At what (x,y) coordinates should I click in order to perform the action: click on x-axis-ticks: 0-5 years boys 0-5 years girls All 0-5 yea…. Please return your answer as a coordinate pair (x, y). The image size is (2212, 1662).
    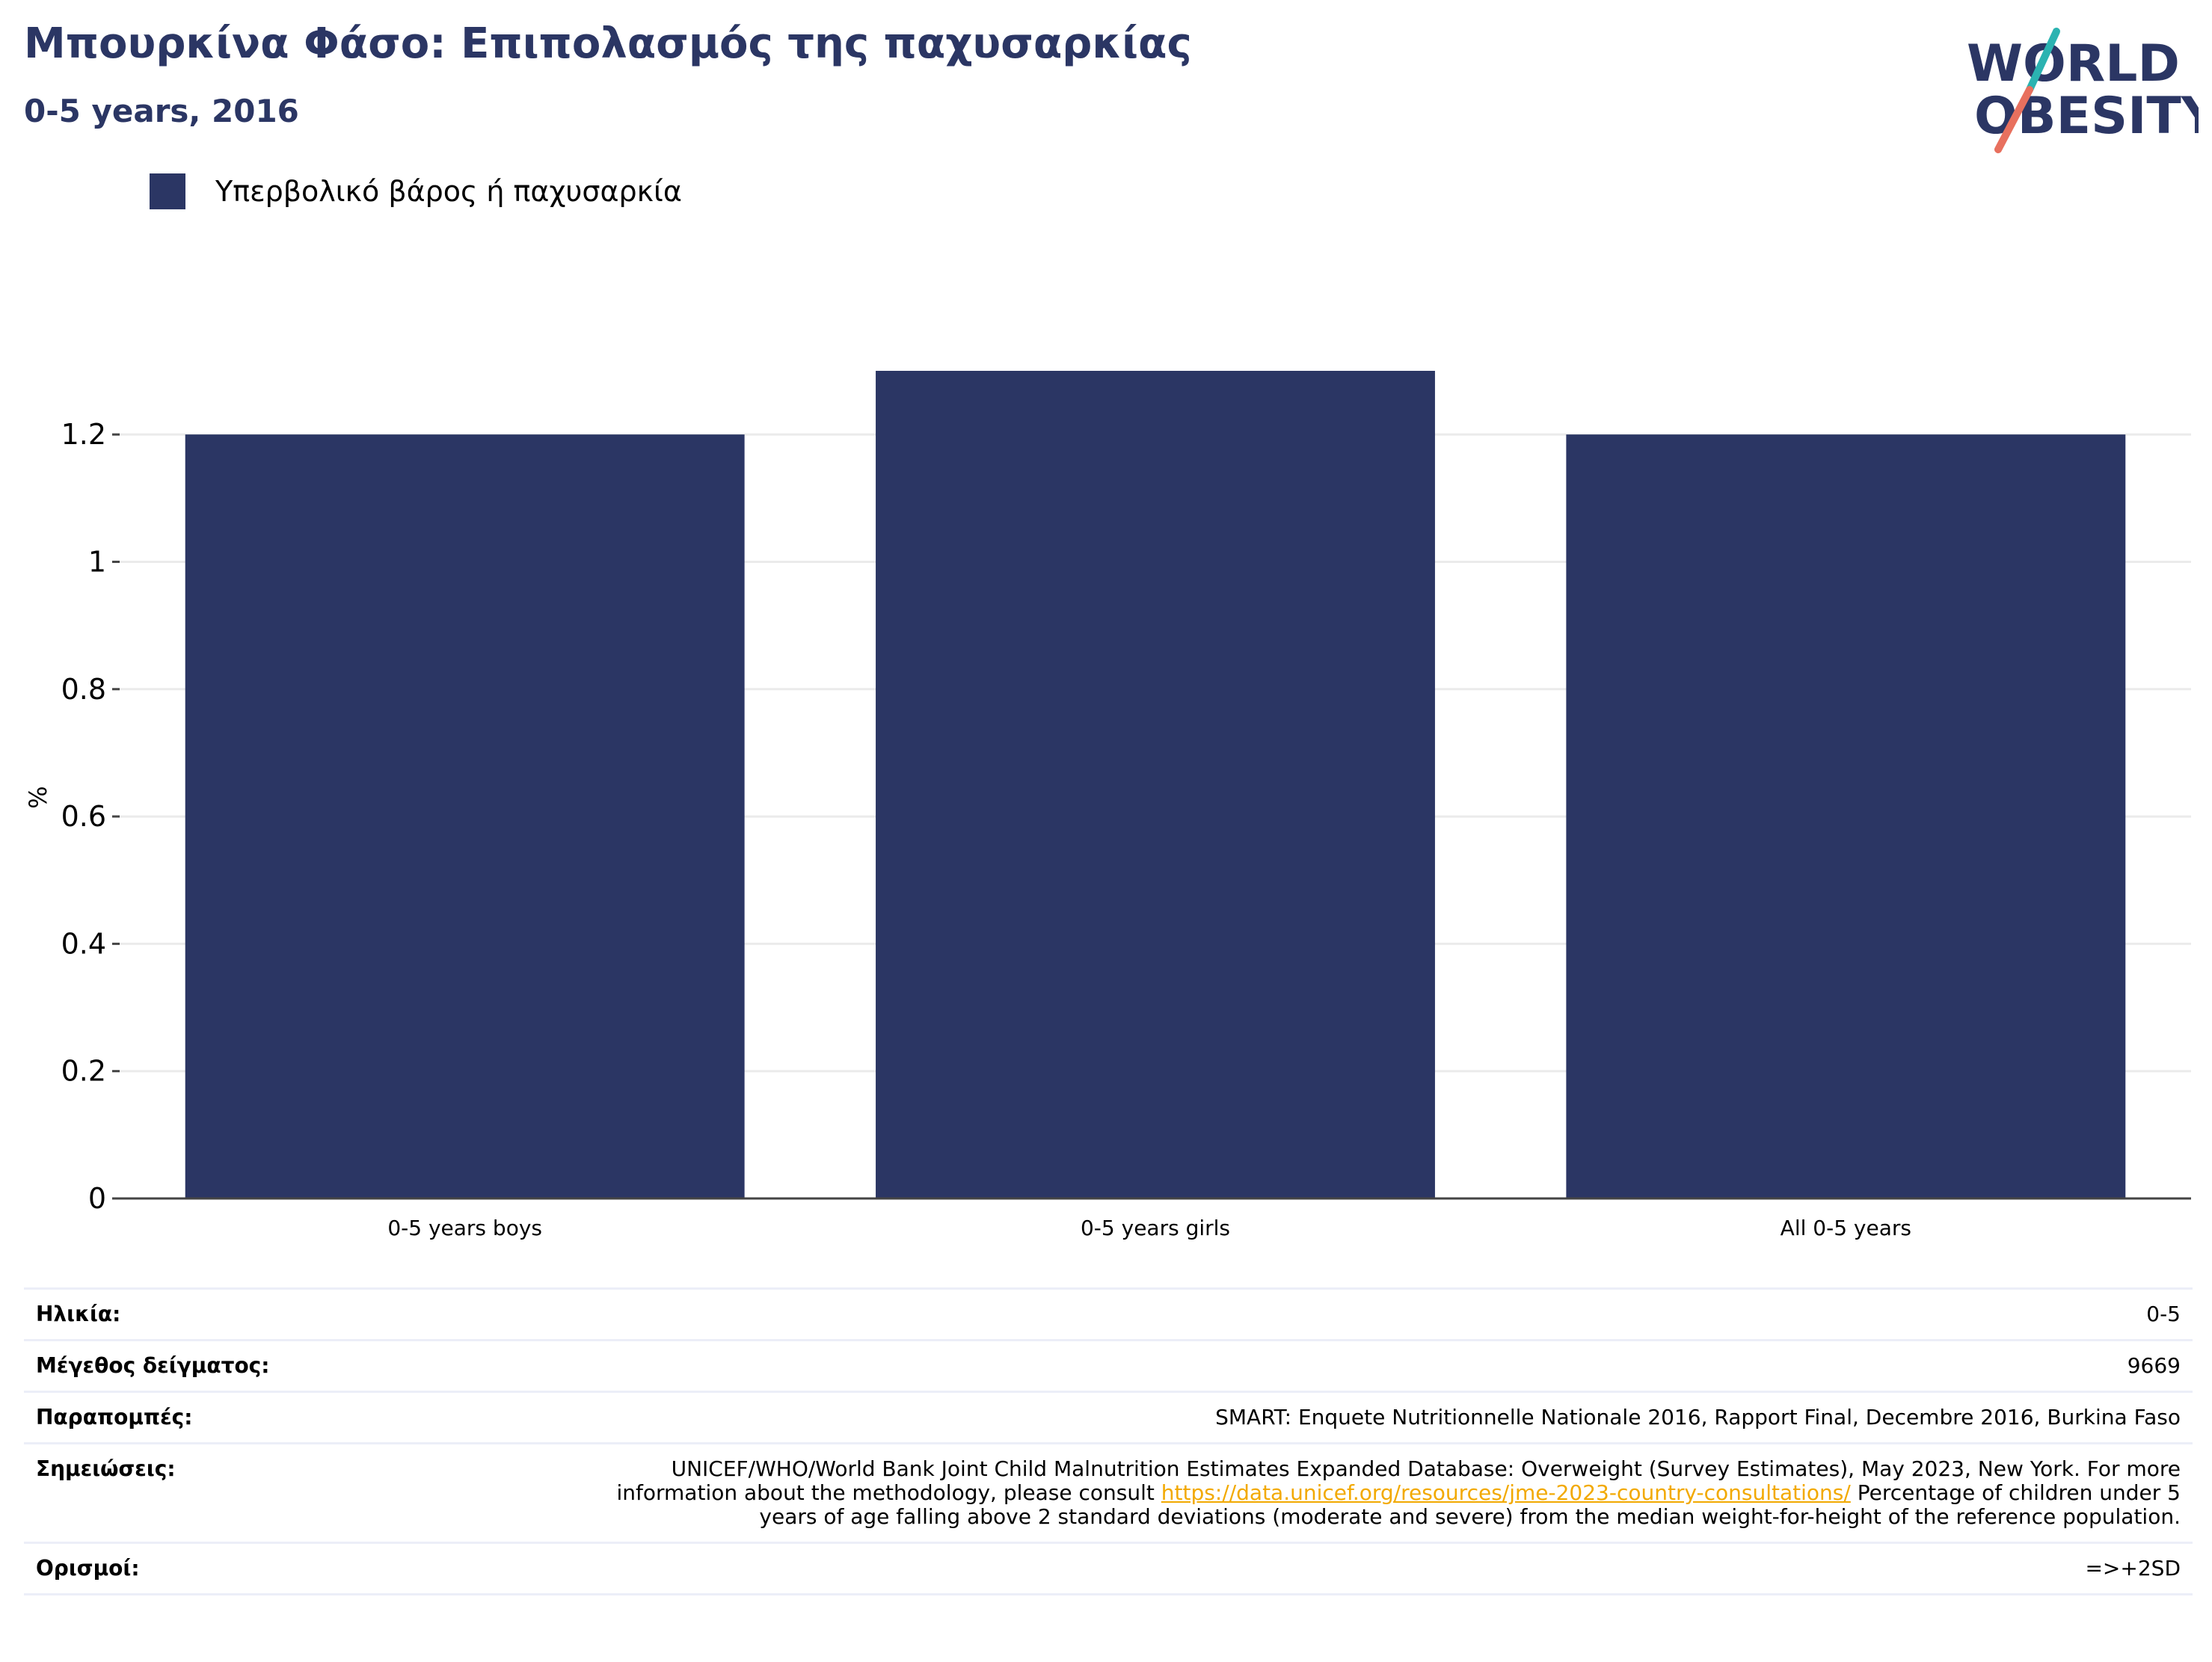
    Looking at the image, I should click on (1149, 1228).